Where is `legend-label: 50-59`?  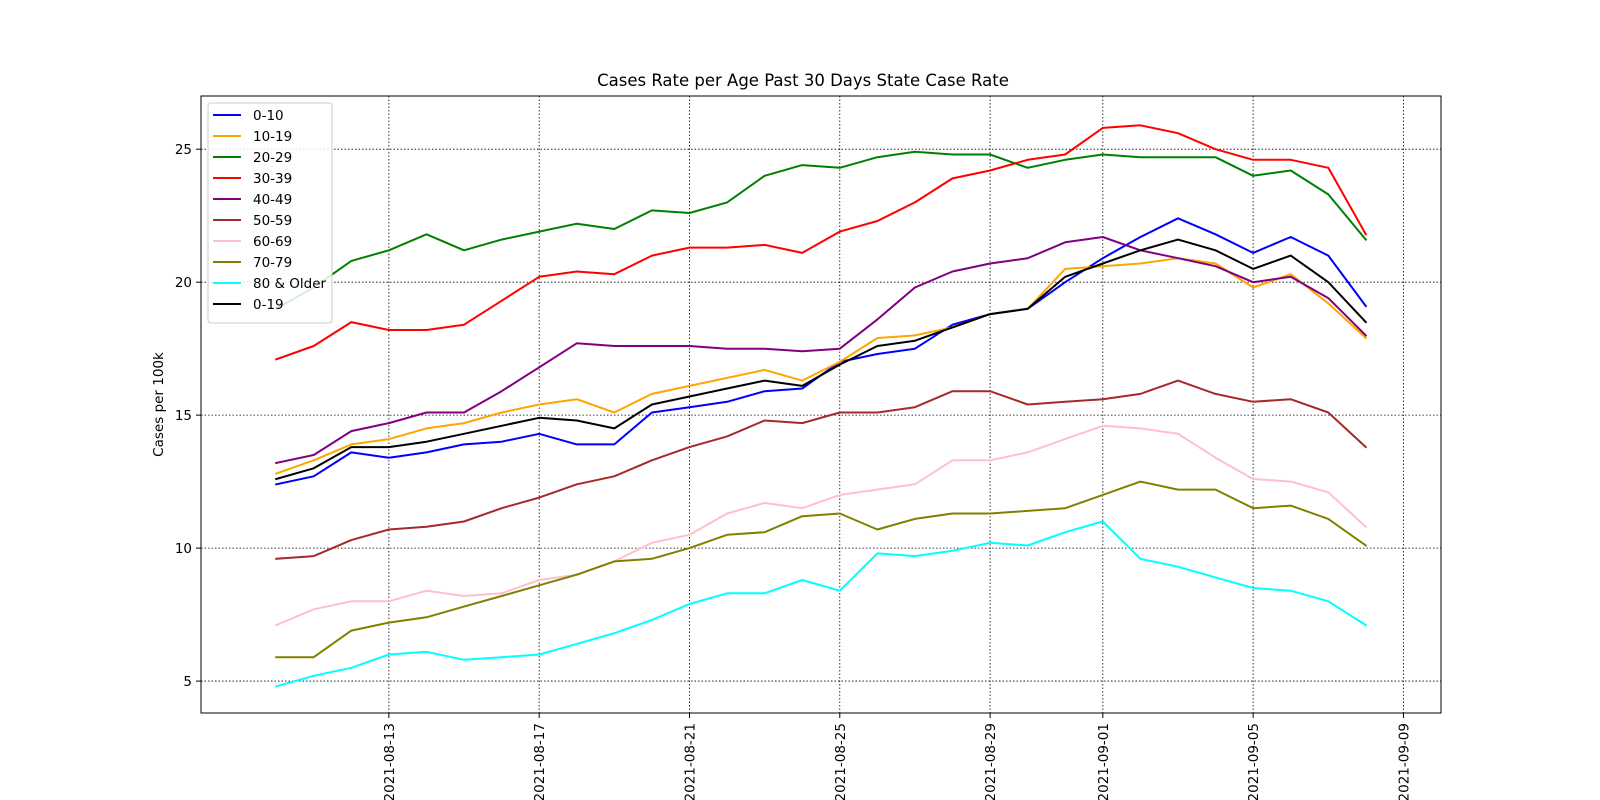
legend-label: 50-59 is located at coordinates (272, 221).